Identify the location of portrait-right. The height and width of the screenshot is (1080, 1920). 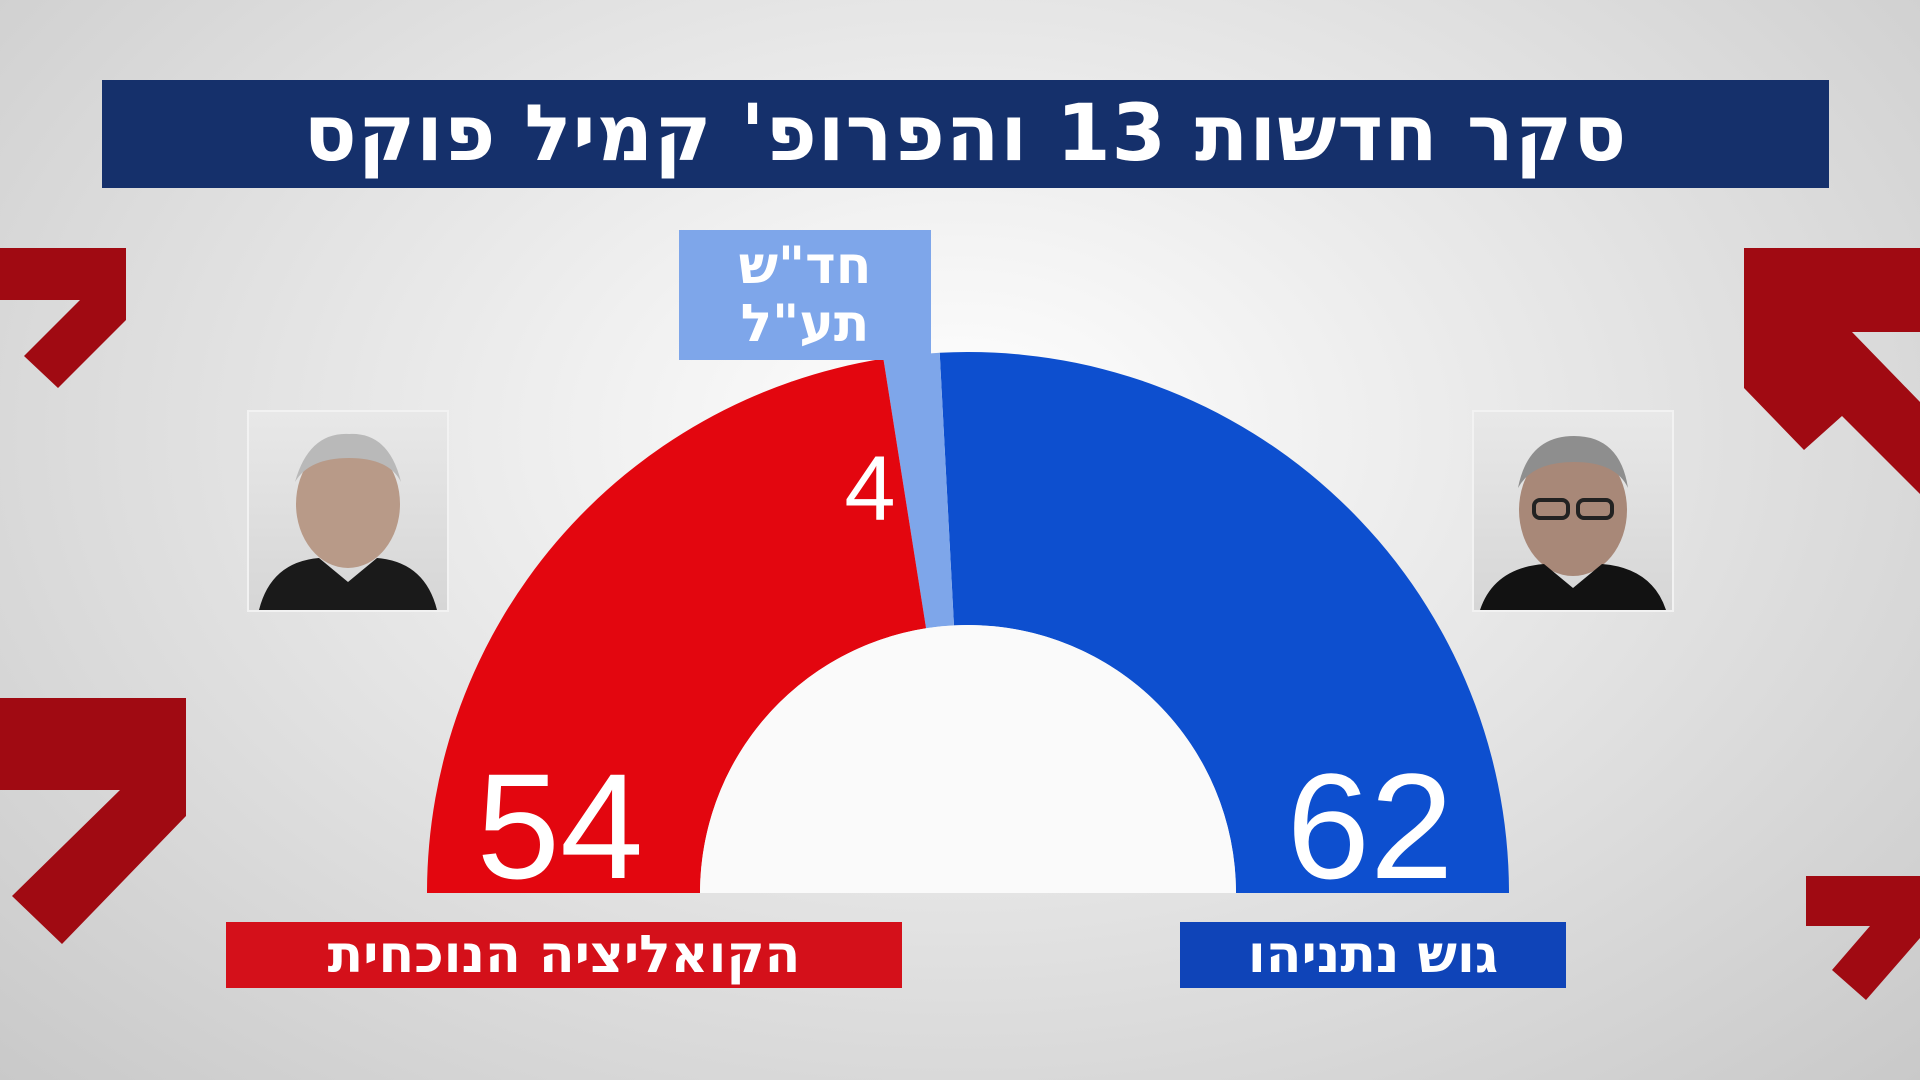
(1573, 511).